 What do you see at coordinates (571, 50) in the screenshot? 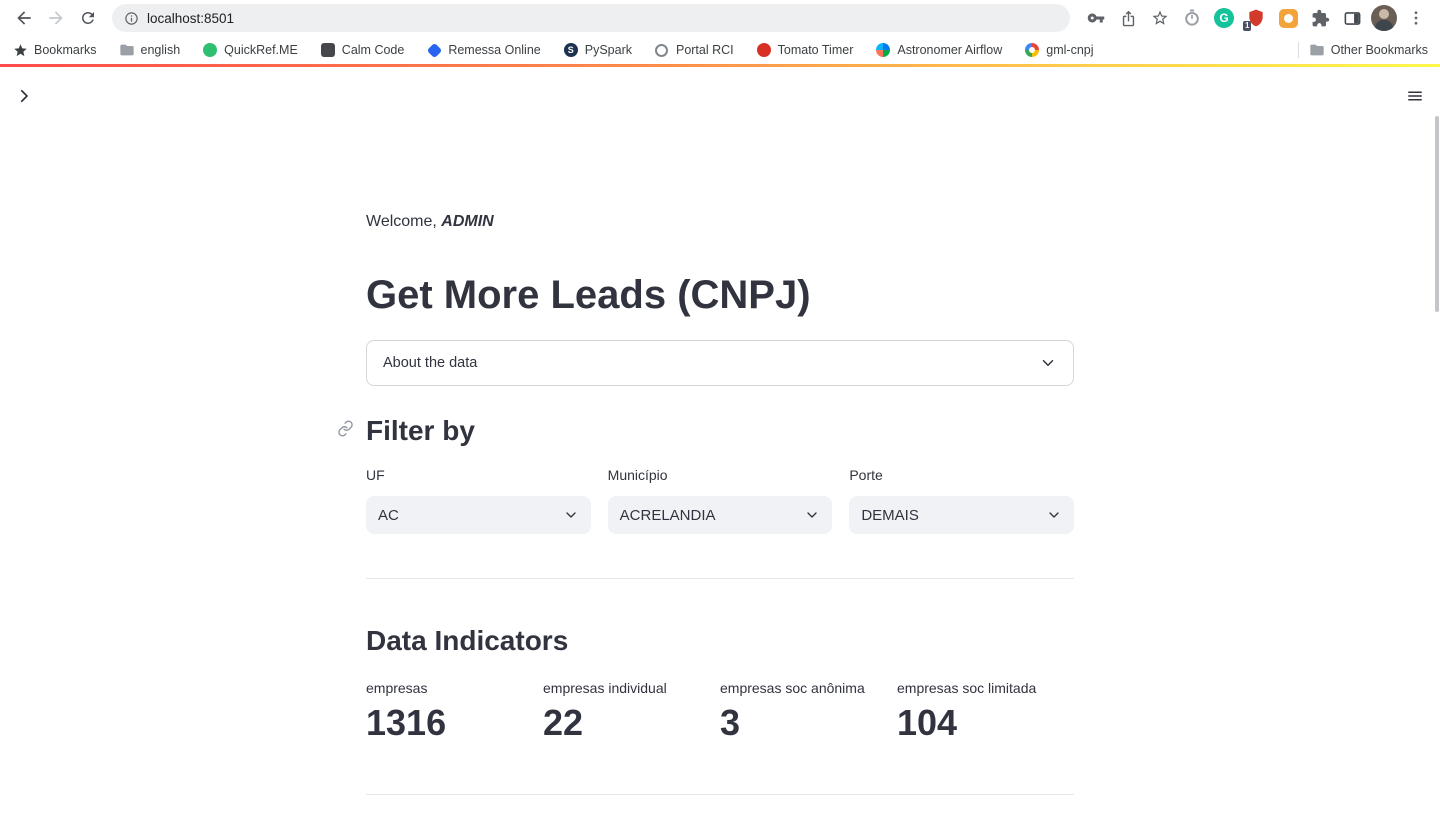
I see `pyspark-icon: S` at bounding box center [571, 50].